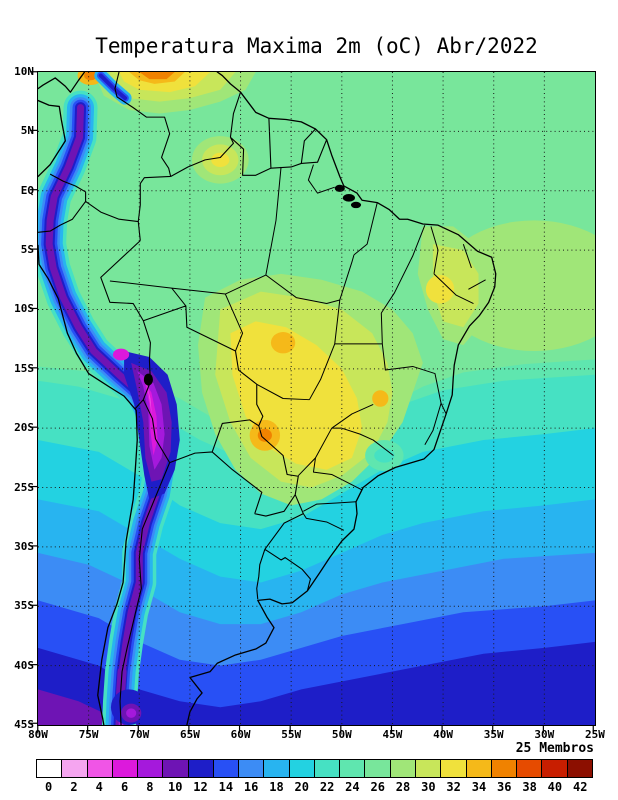 The width and height of the screenshot is (618, 800). Describe the element at coordinates (88, 734) in the screenshot. I see `lon-tick-label: 75W` at that location.